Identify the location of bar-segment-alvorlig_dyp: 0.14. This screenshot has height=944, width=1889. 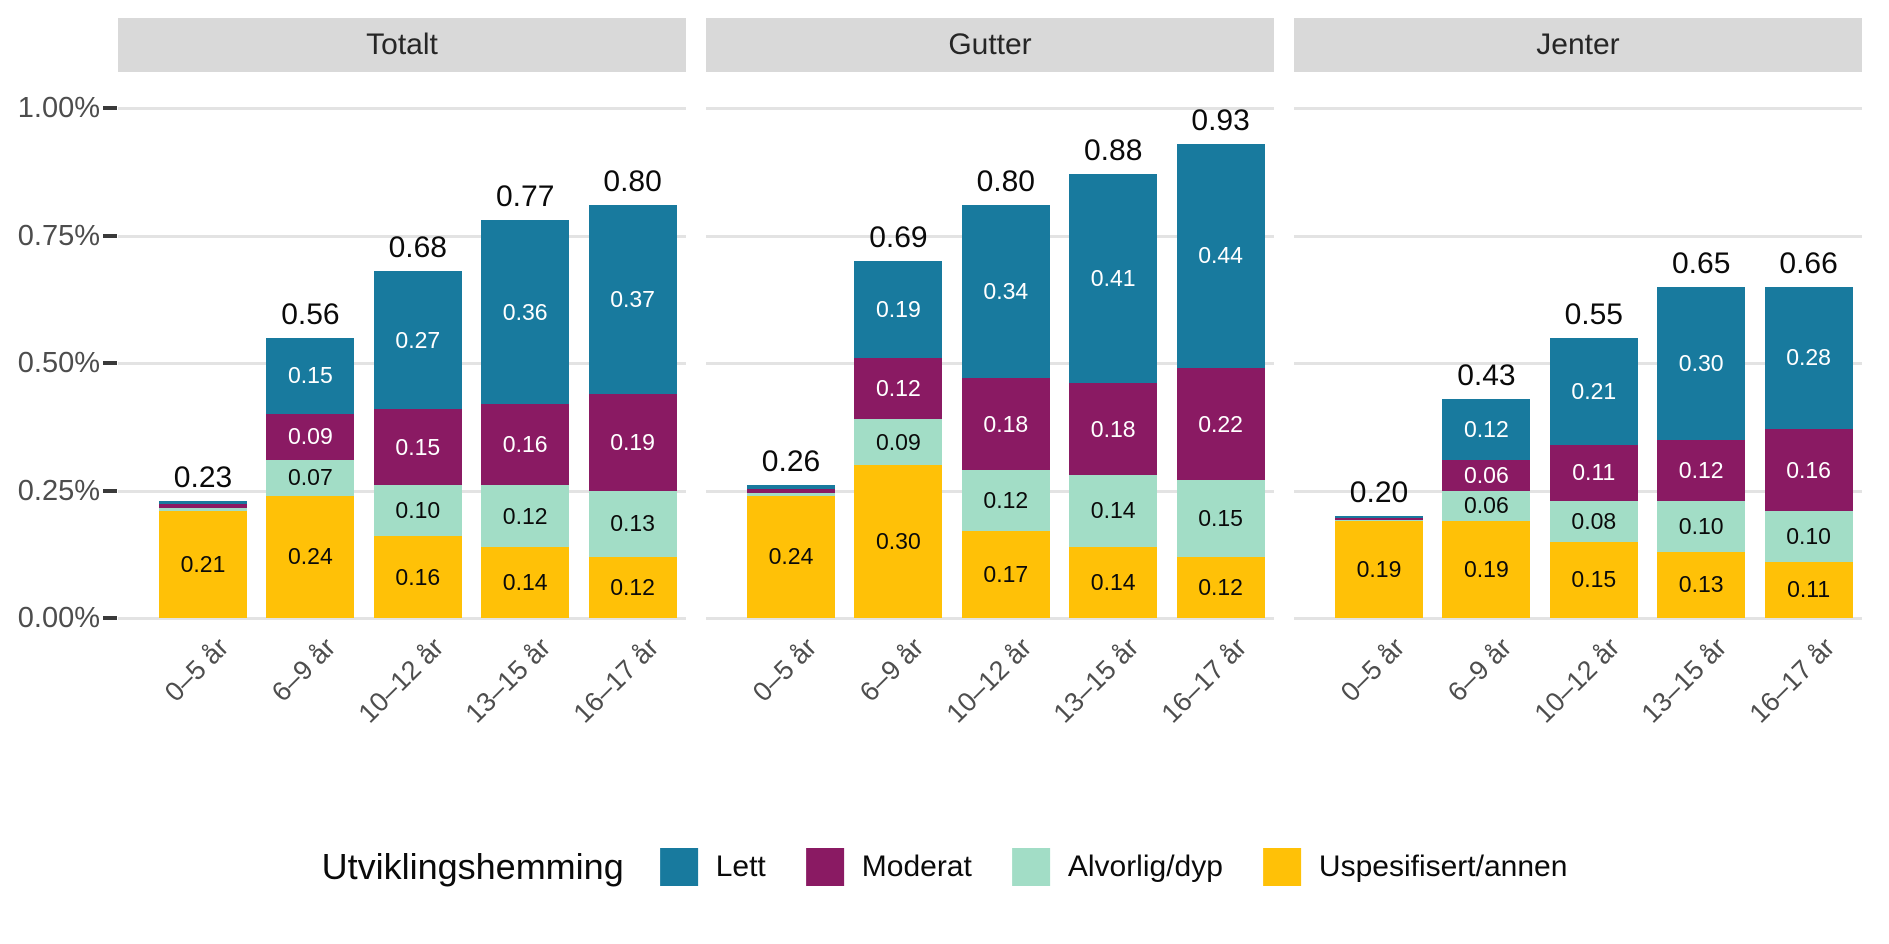
(1113, 511).